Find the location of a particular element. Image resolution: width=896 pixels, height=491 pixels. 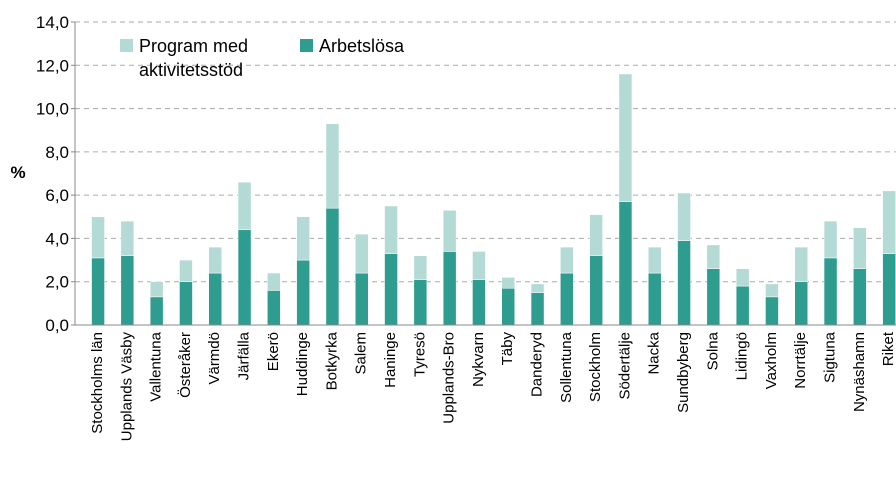

x-tick-label: Nykvarn is located at coordinates (478, 359).